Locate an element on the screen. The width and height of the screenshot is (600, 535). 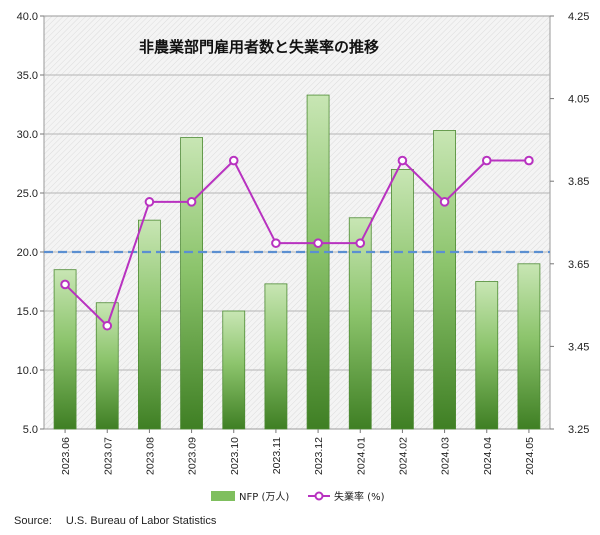
source-note: Source: U.S. Bureau of Labor Statistics is located at coordinates (115, 521).